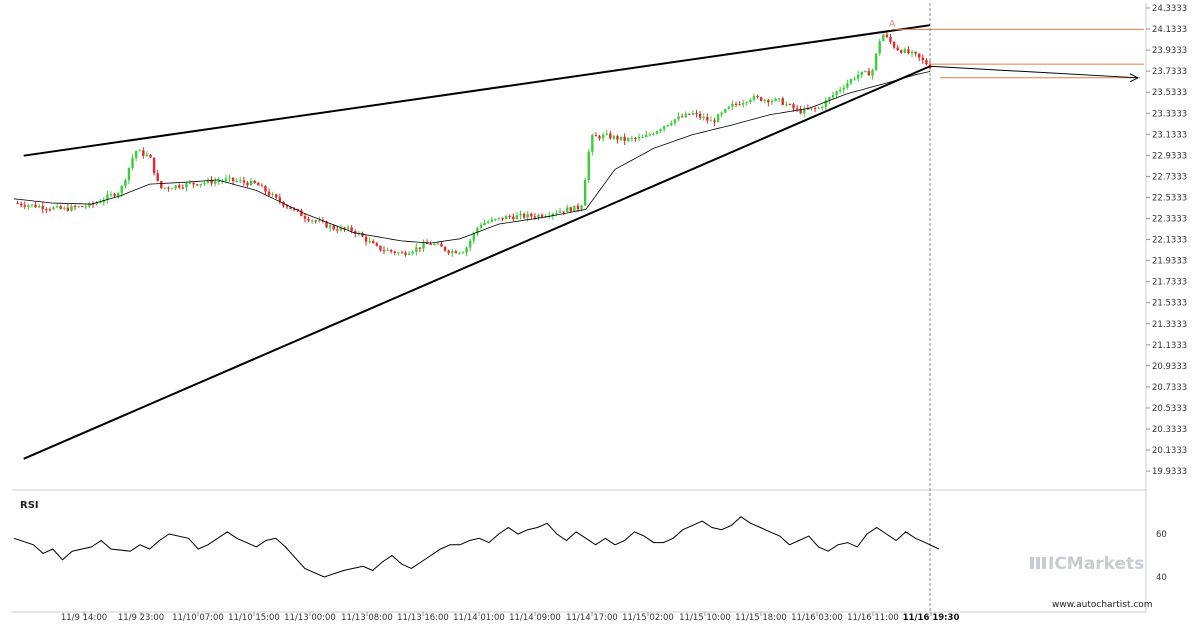 This screenshot has width=1200, height=635. Describe the element at coordinates (1102, 605) in the screenshot. I see `website-link: www.autochartist.com` at that location.